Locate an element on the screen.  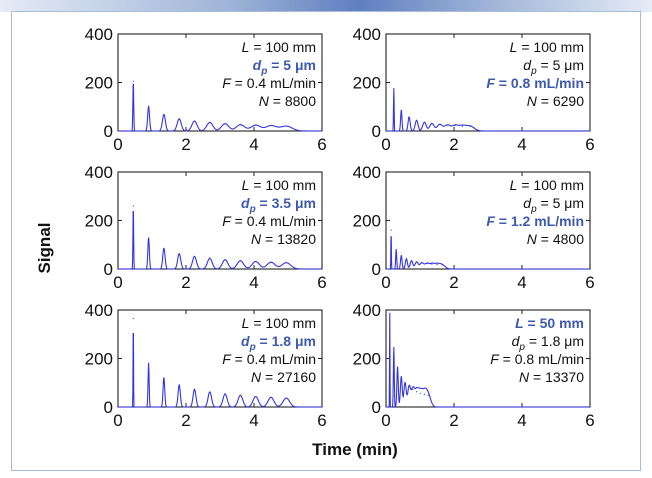
annotation-f: F = 1.2 mL/min is located at coordinates (535, 221).